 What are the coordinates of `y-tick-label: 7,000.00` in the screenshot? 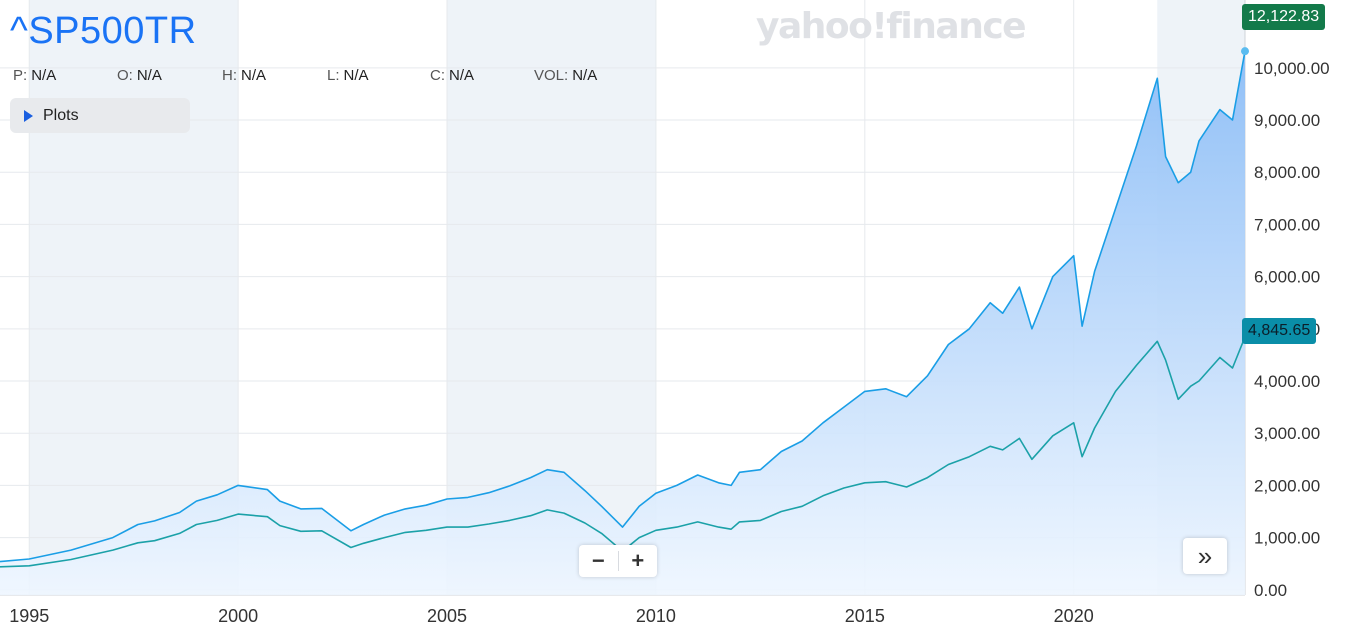 It's located at (1287, 224).